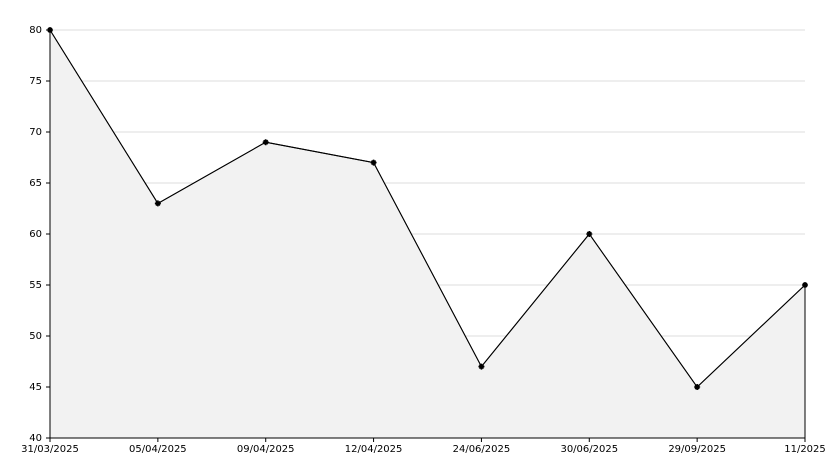 This screenshot has height=468, width=834. What do you see at coordinates (35, 234) in the screenshot?
I see `y-tick-label: 60` at bounding box center [35, 234].